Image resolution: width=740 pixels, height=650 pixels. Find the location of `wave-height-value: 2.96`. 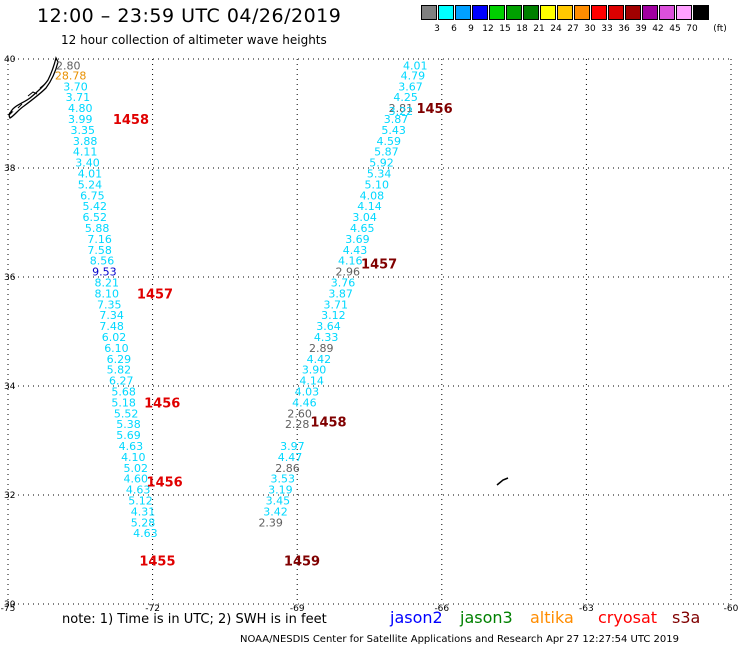

wave-height-value: 2.96 is located at coordinates (348, 272).